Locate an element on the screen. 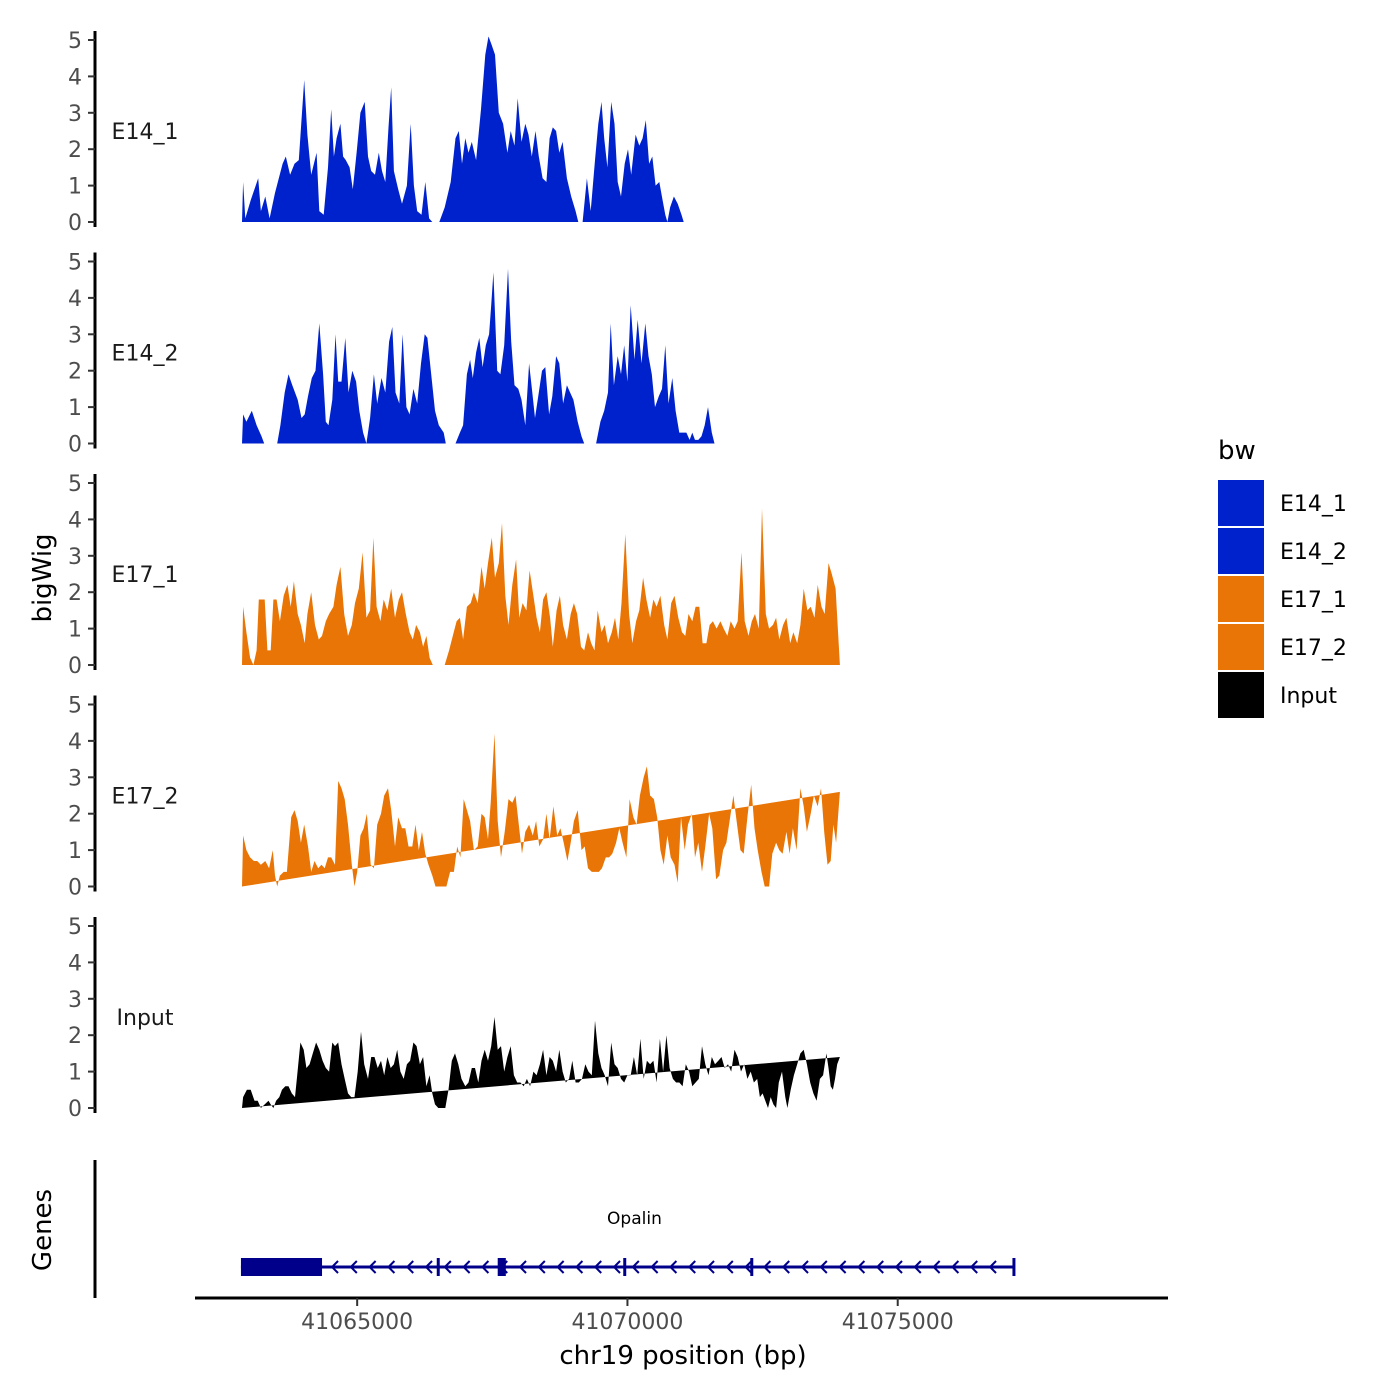 The image size is (1400, 1400). genes-title: Genes is located at coordinates (43, 1230).